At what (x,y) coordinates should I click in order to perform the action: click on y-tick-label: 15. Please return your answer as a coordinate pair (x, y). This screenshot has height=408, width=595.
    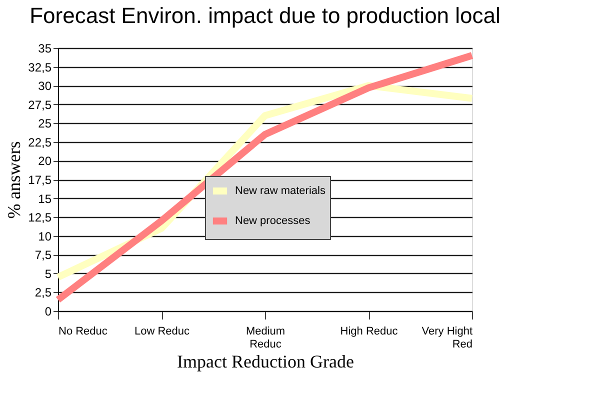
    Looking at the image, I should click on (45, 199).